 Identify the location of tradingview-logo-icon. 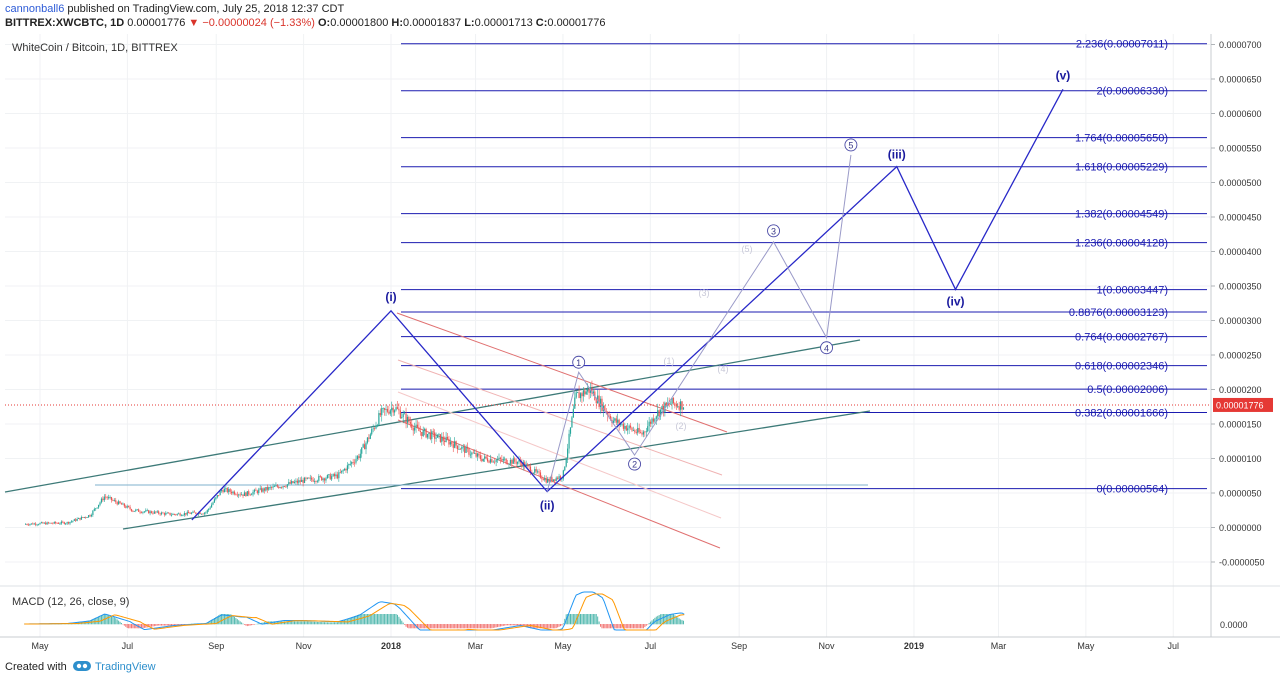
(82, 666).